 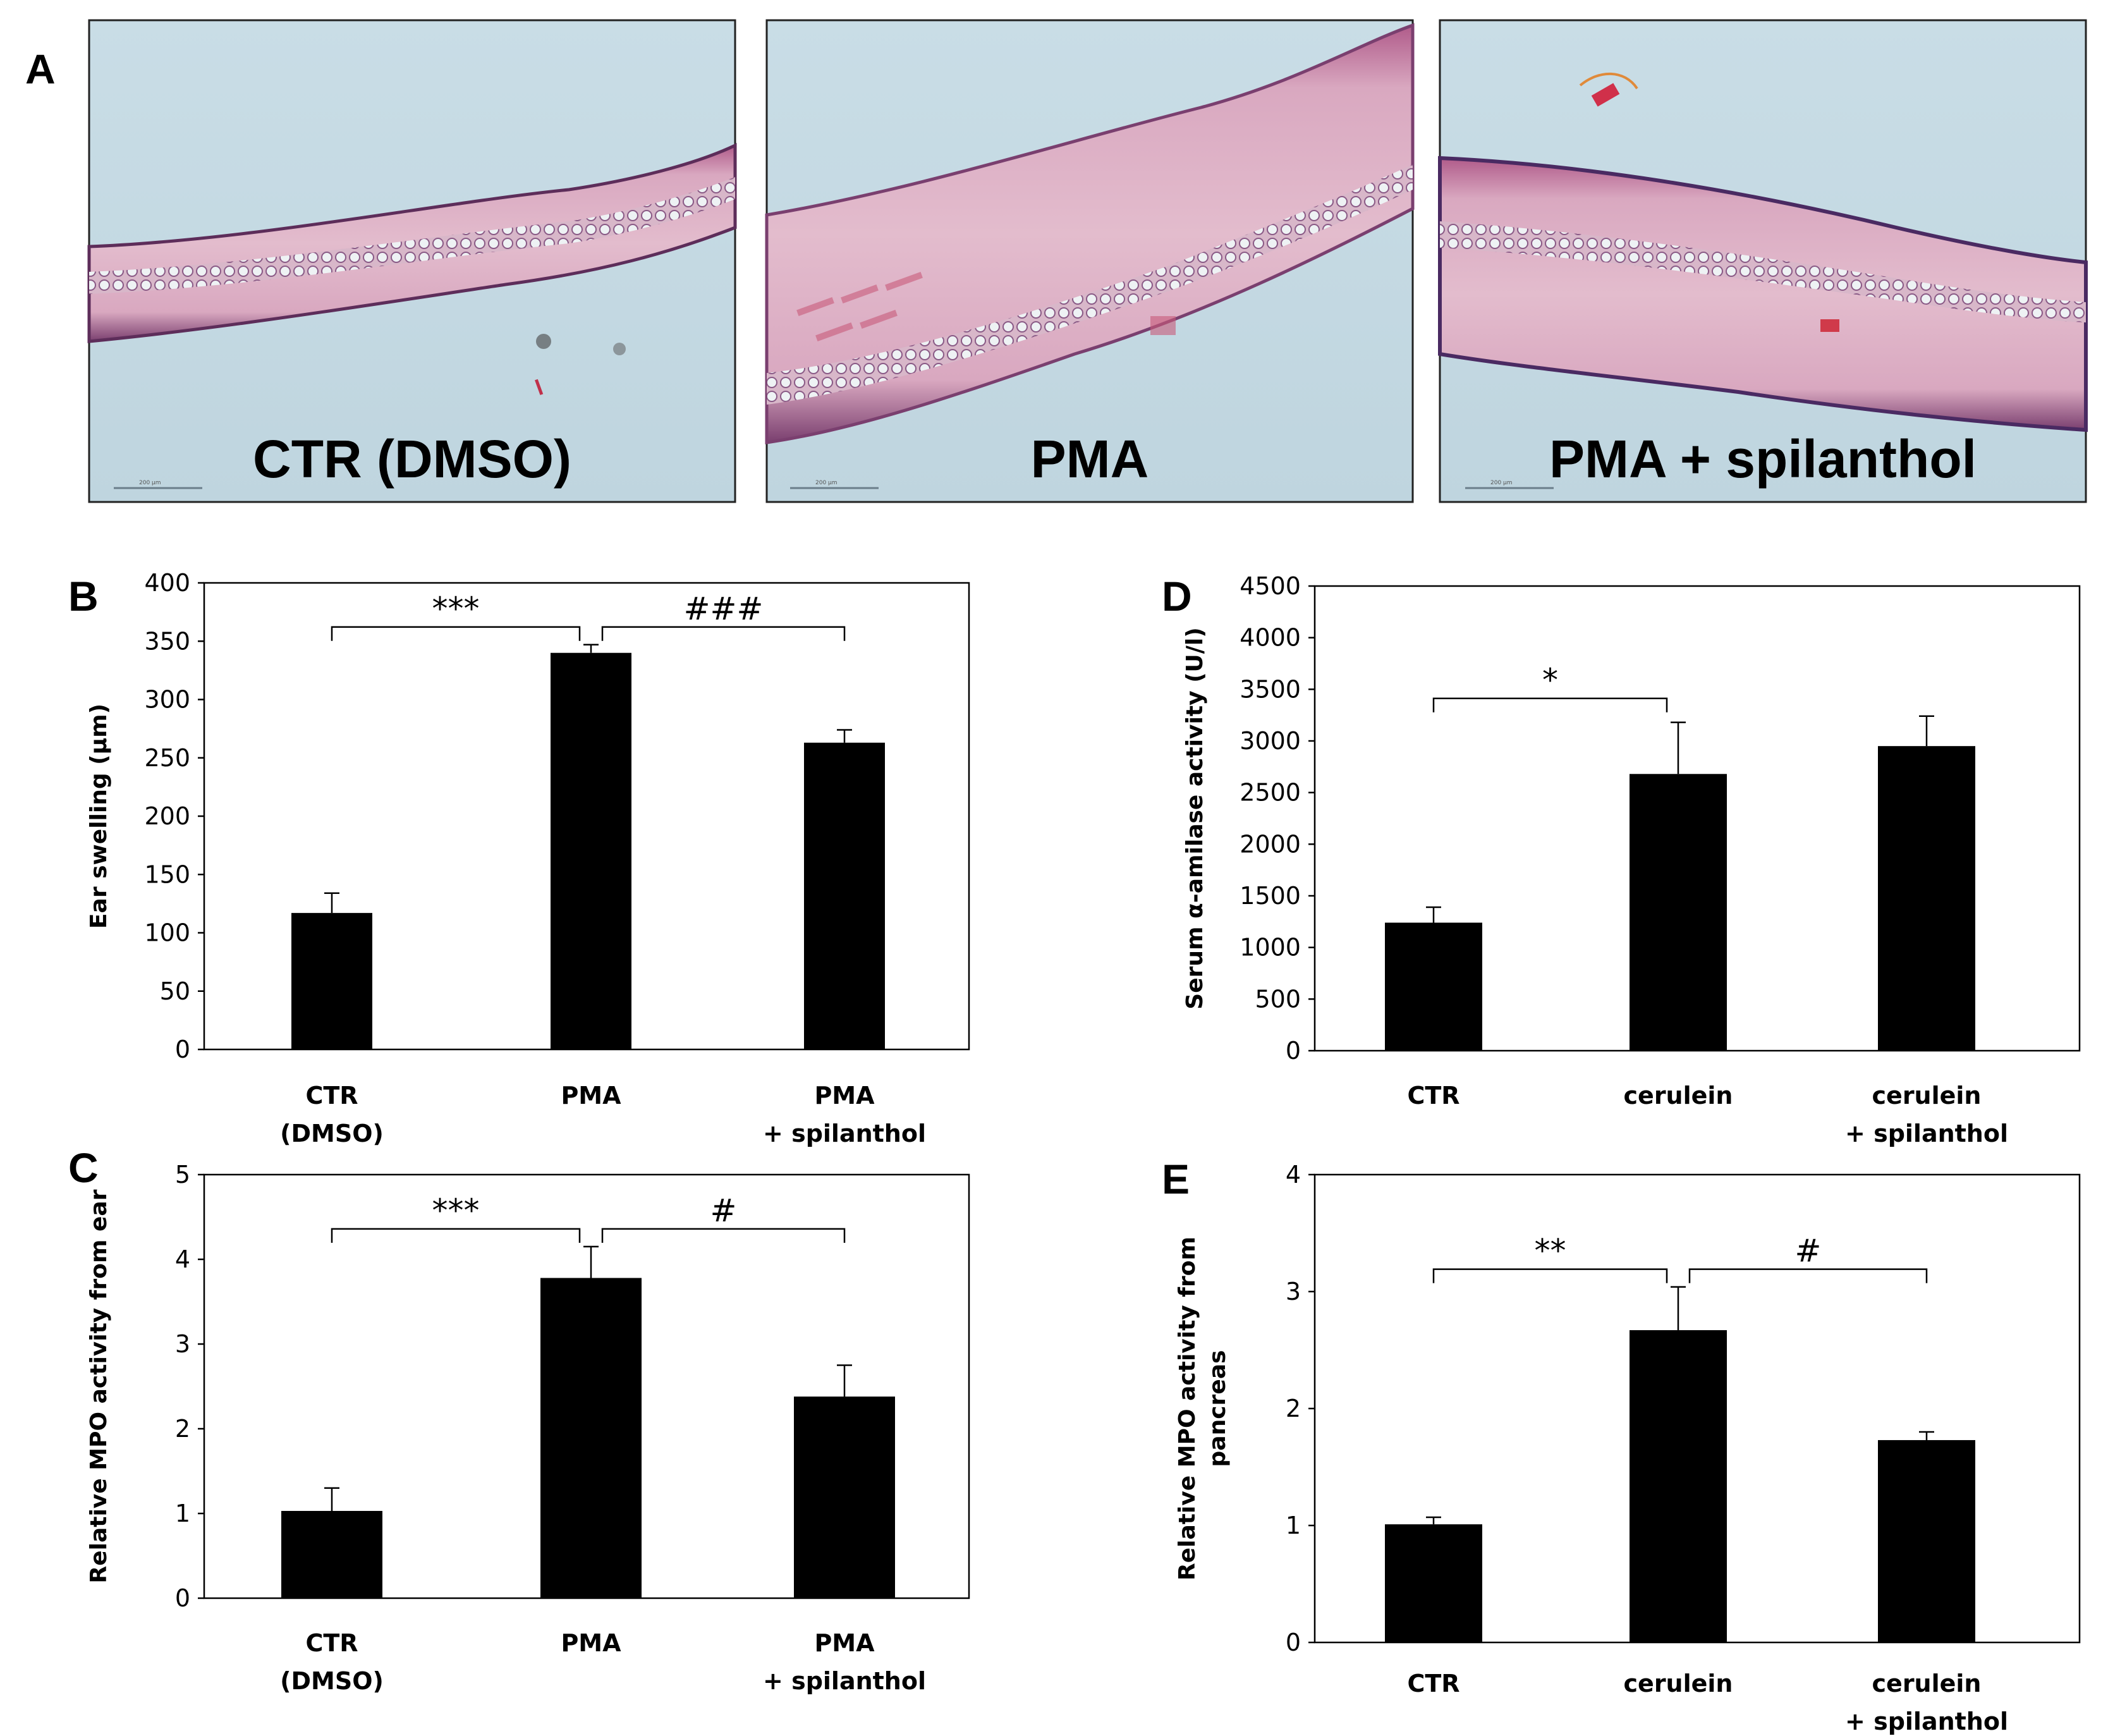 What do you see at coordinates (167, 641) in the screenshot?
I see `y-tick-label: 350` at bounding box center [167, 641].